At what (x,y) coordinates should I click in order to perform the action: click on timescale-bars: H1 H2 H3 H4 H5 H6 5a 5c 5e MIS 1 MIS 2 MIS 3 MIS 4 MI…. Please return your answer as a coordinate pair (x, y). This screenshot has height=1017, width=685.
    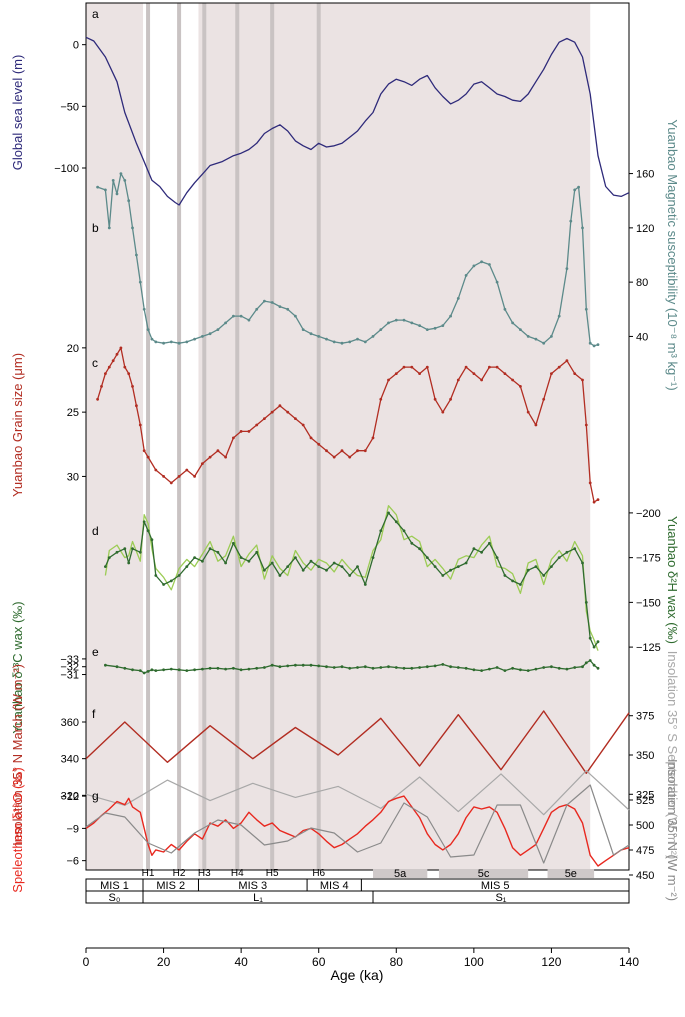
    Looking at the image, I should click on (357, 886).